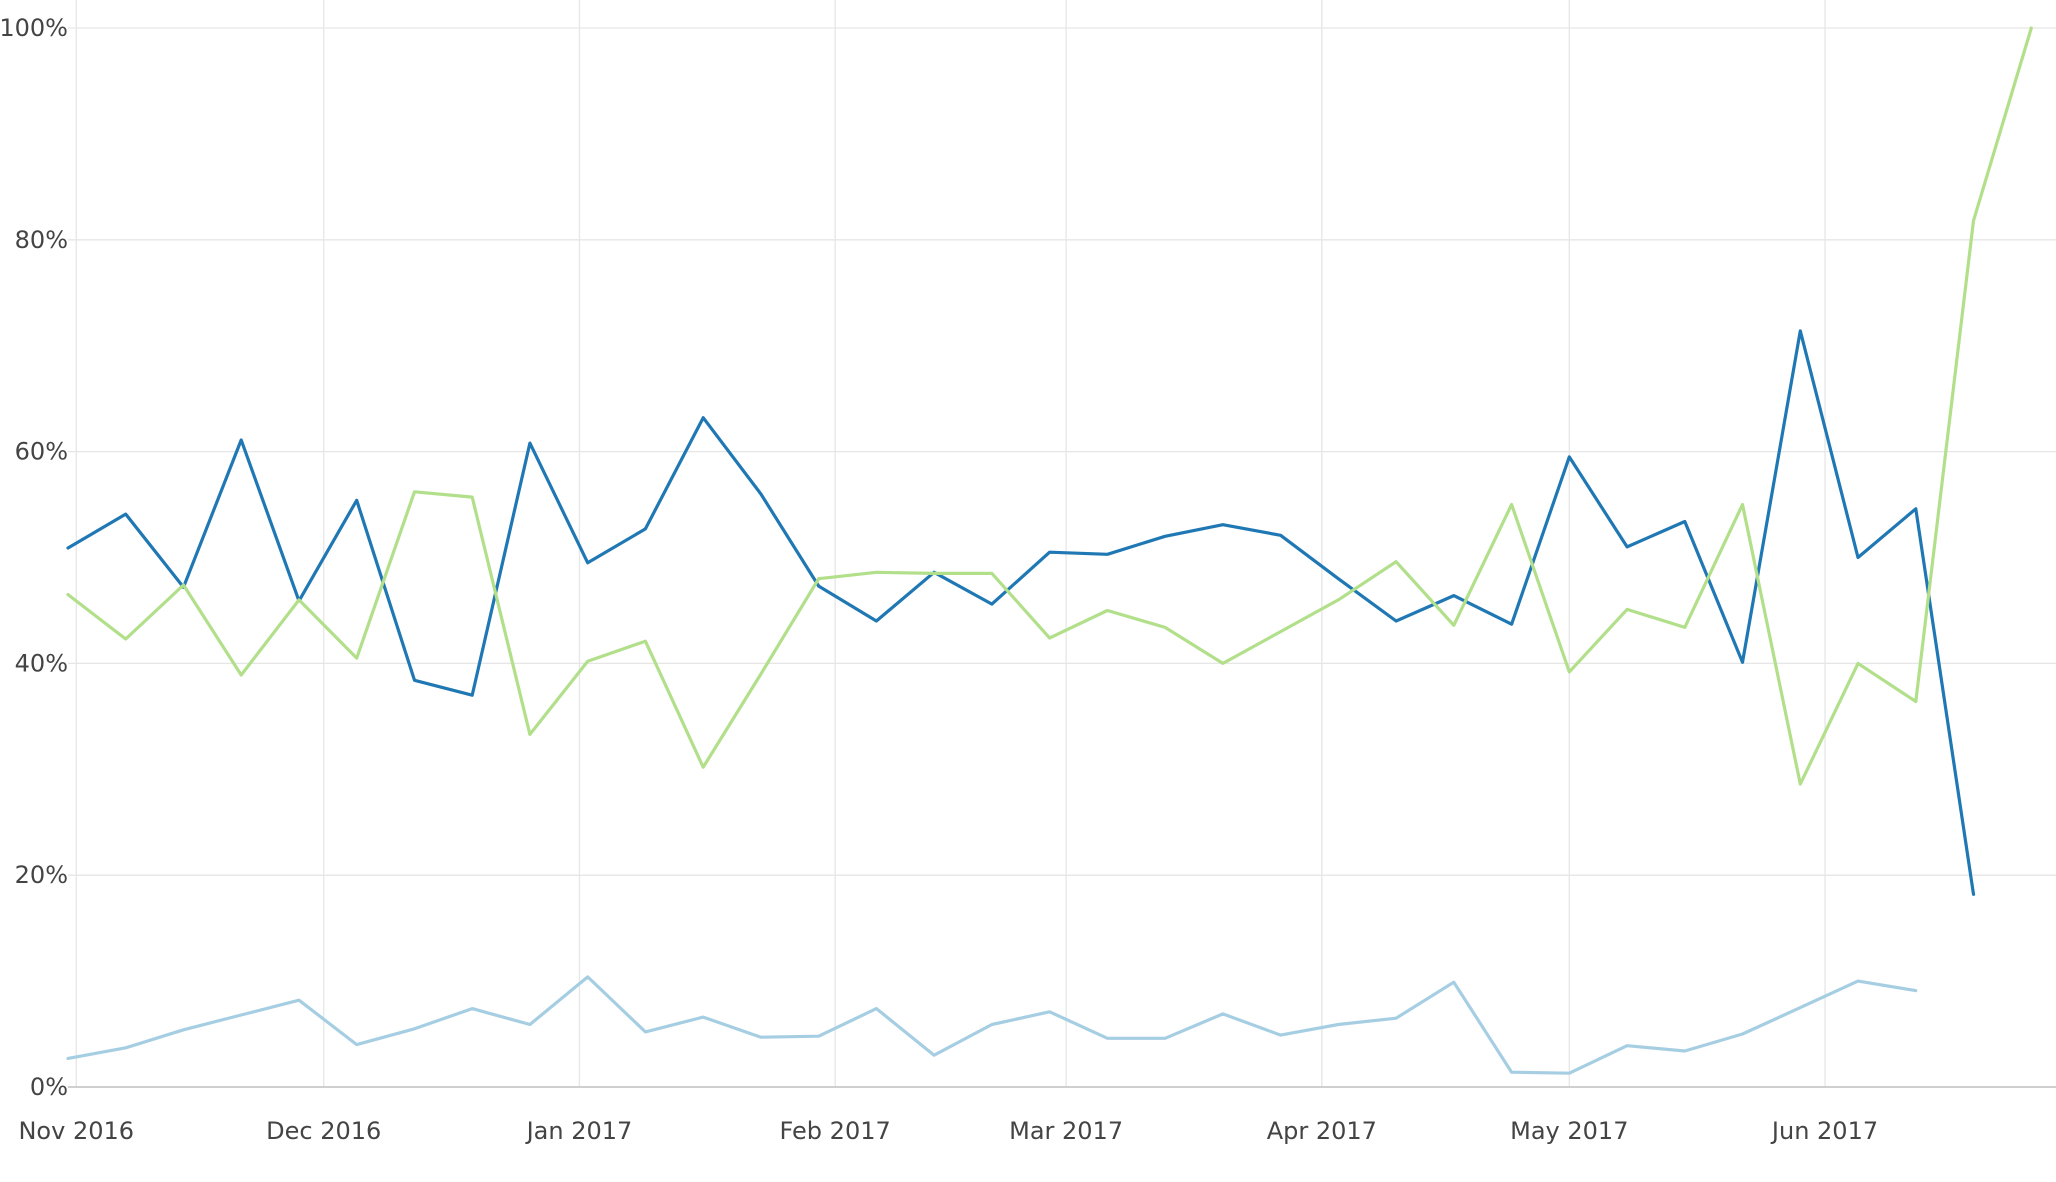 This screenshot has height=1182, width=2056. What do you see at coordinates (41, 663) in the screenshot?
I see `y-tick-label: 40%` at bounding box center [41, 663].